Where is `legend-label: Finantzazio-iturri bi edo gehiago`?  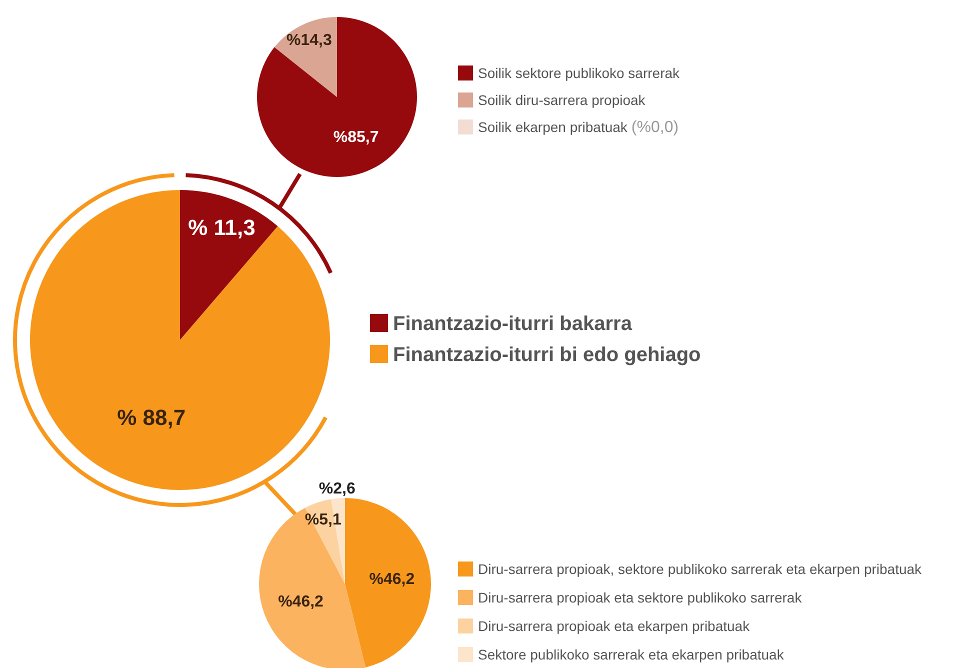
legend-label: Finantzazio-iturri bi edo gehiago is located at coordinates (547, 355).